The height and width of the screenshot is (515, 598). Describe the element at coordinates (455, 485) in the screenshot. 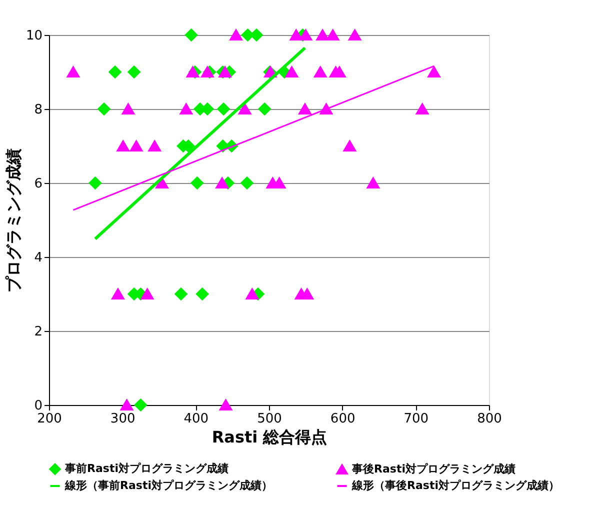

I see `legend-label: 線形（事後Rasti対プログラミング成績）` at that location.